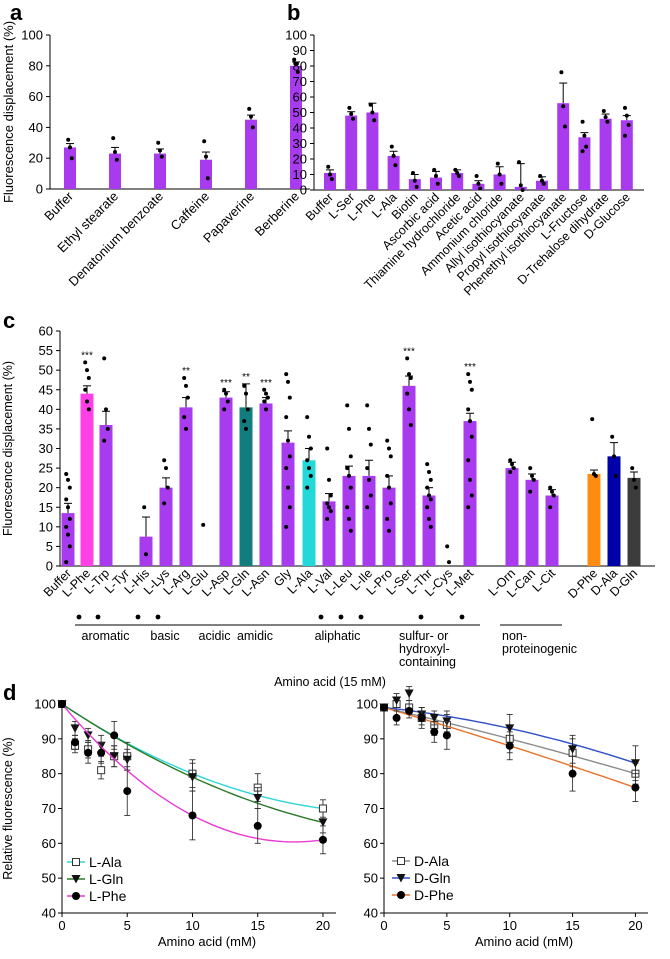 The image size is (670, 959). Describe the element at coordinates (572, 925) in the screenshot. I see `x-tick-label: 15` at that location.